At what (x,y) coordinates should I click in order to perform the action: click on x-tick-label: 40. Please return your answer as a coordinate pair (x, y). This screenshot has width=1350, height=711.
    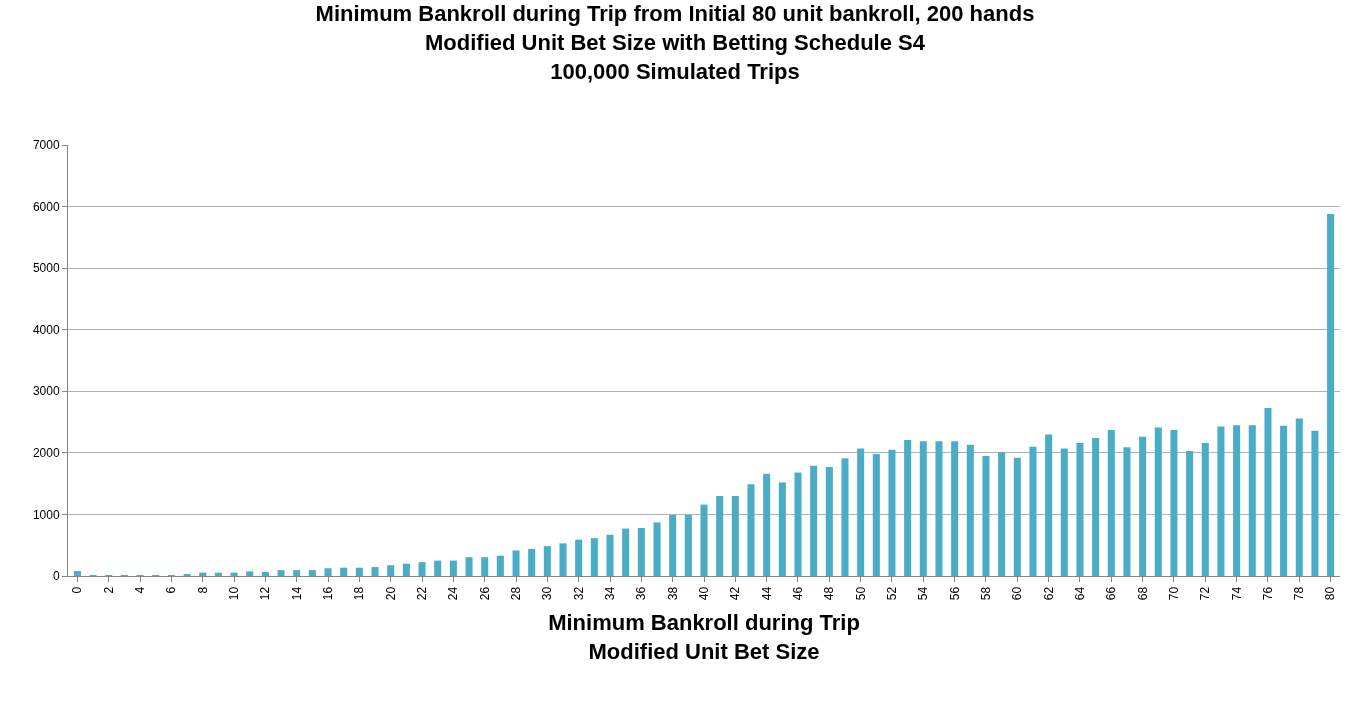
    Looking at the image, I should click on (703, 593).